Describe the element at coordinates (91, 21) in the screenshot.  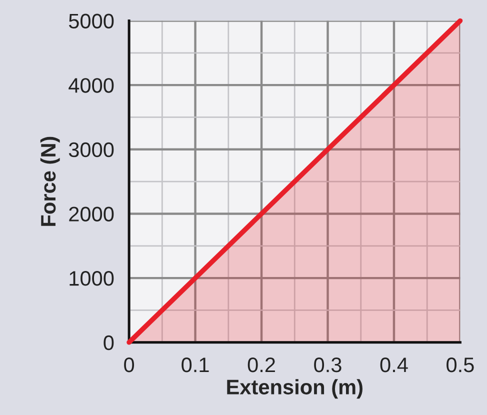
I see `y-tick-label: 5000` at that location.